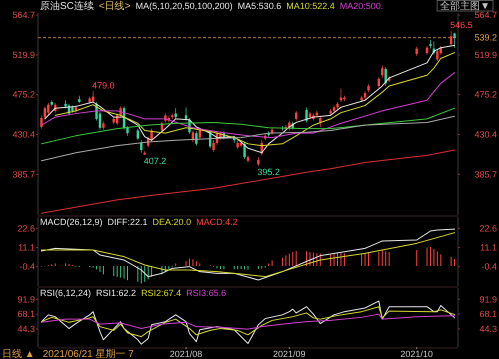  What do you see at coordinates (27, 267) in the screenshot?
I see `y-tick-label: -0.4` at bounding box center [27, 267].